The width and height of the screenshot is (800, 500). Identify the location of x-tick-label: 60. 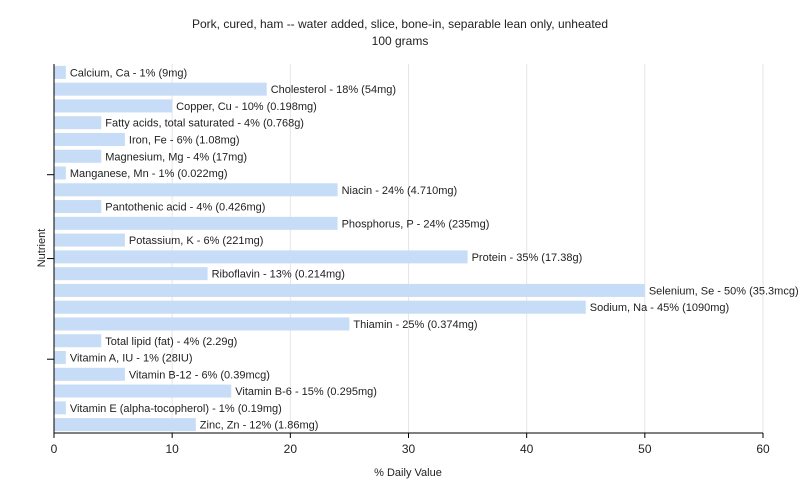
(763, 449).